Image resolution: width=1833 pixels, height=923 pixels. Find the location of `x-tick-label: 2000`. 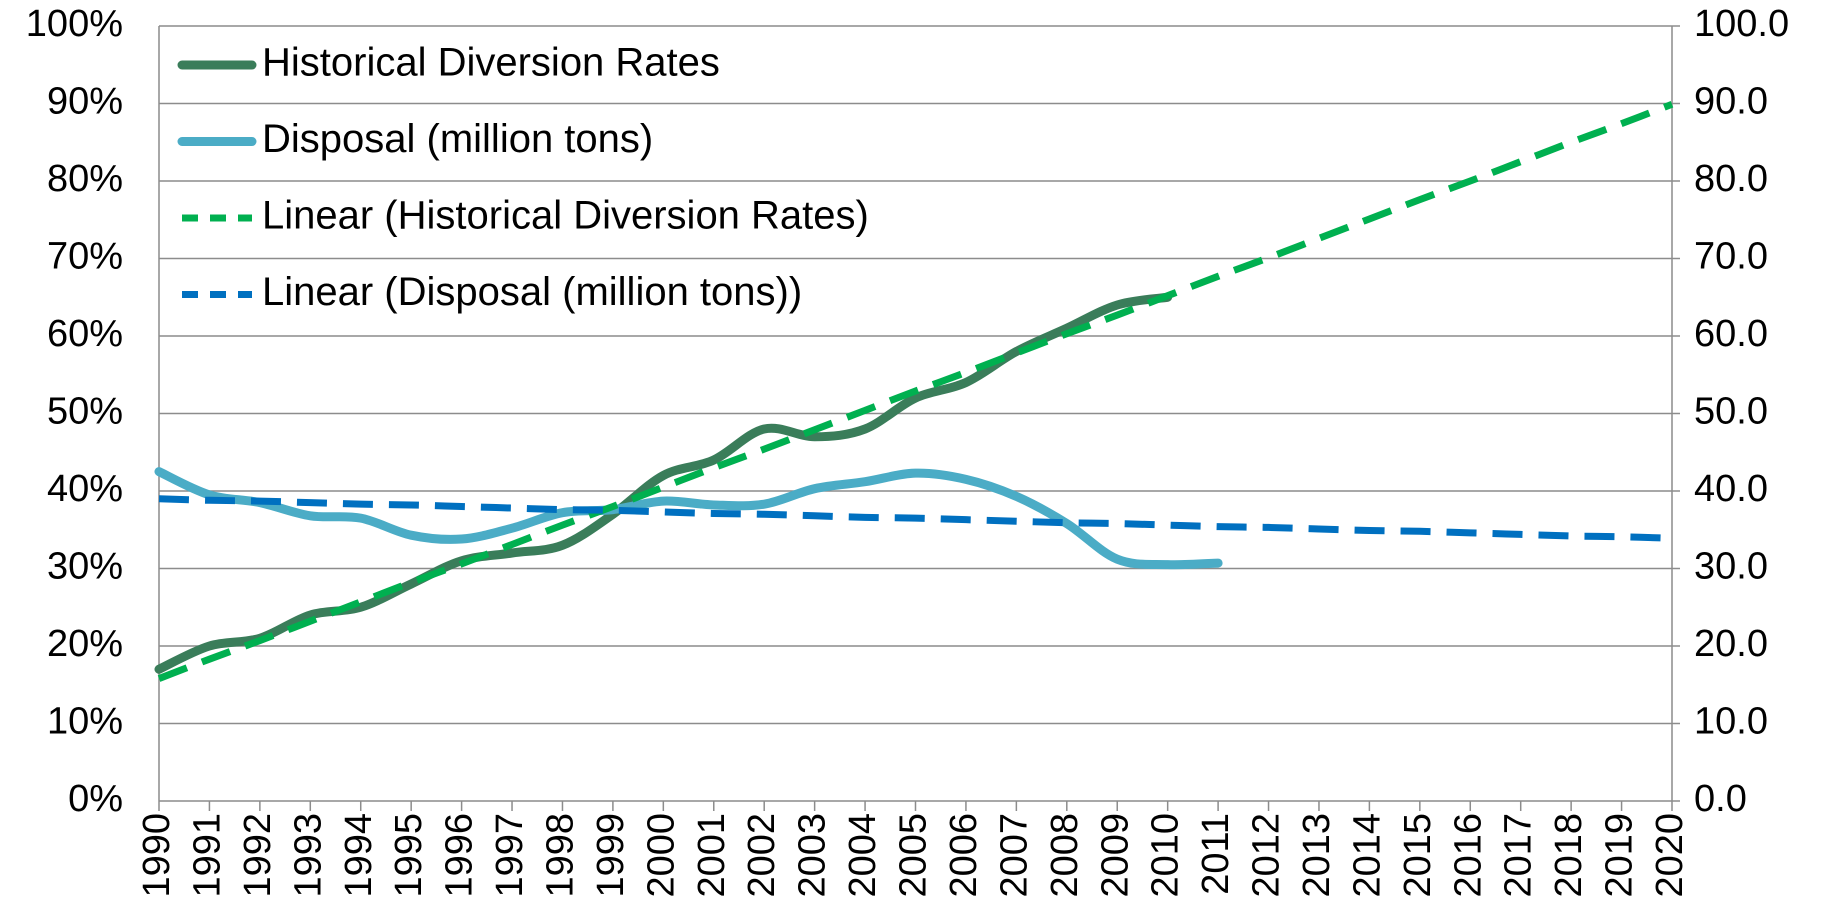

x-tick-label: 2000 is located at coordinates (661, 855).